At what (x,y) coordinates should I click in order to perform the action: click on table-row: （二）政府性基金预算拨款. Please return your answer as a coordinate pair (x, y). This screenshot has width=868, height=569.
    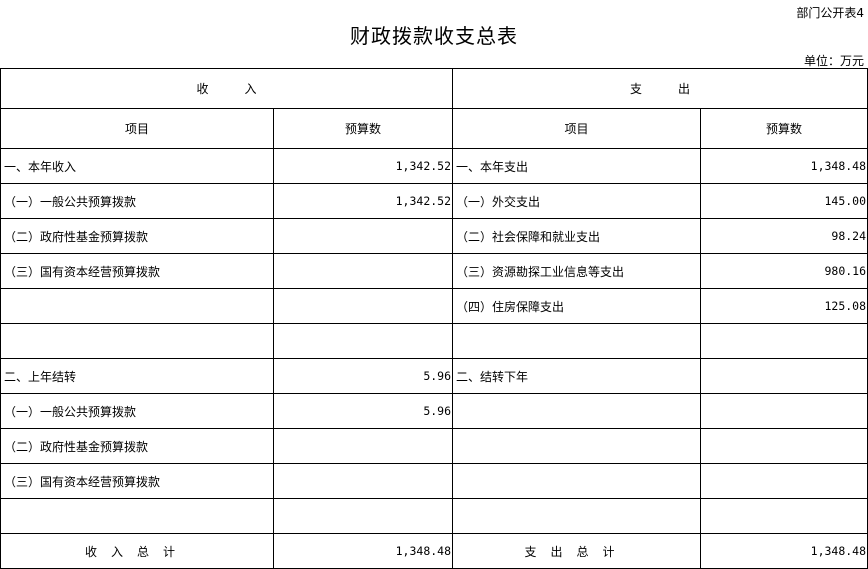
    Looking at the image, I should click on (434, 446).